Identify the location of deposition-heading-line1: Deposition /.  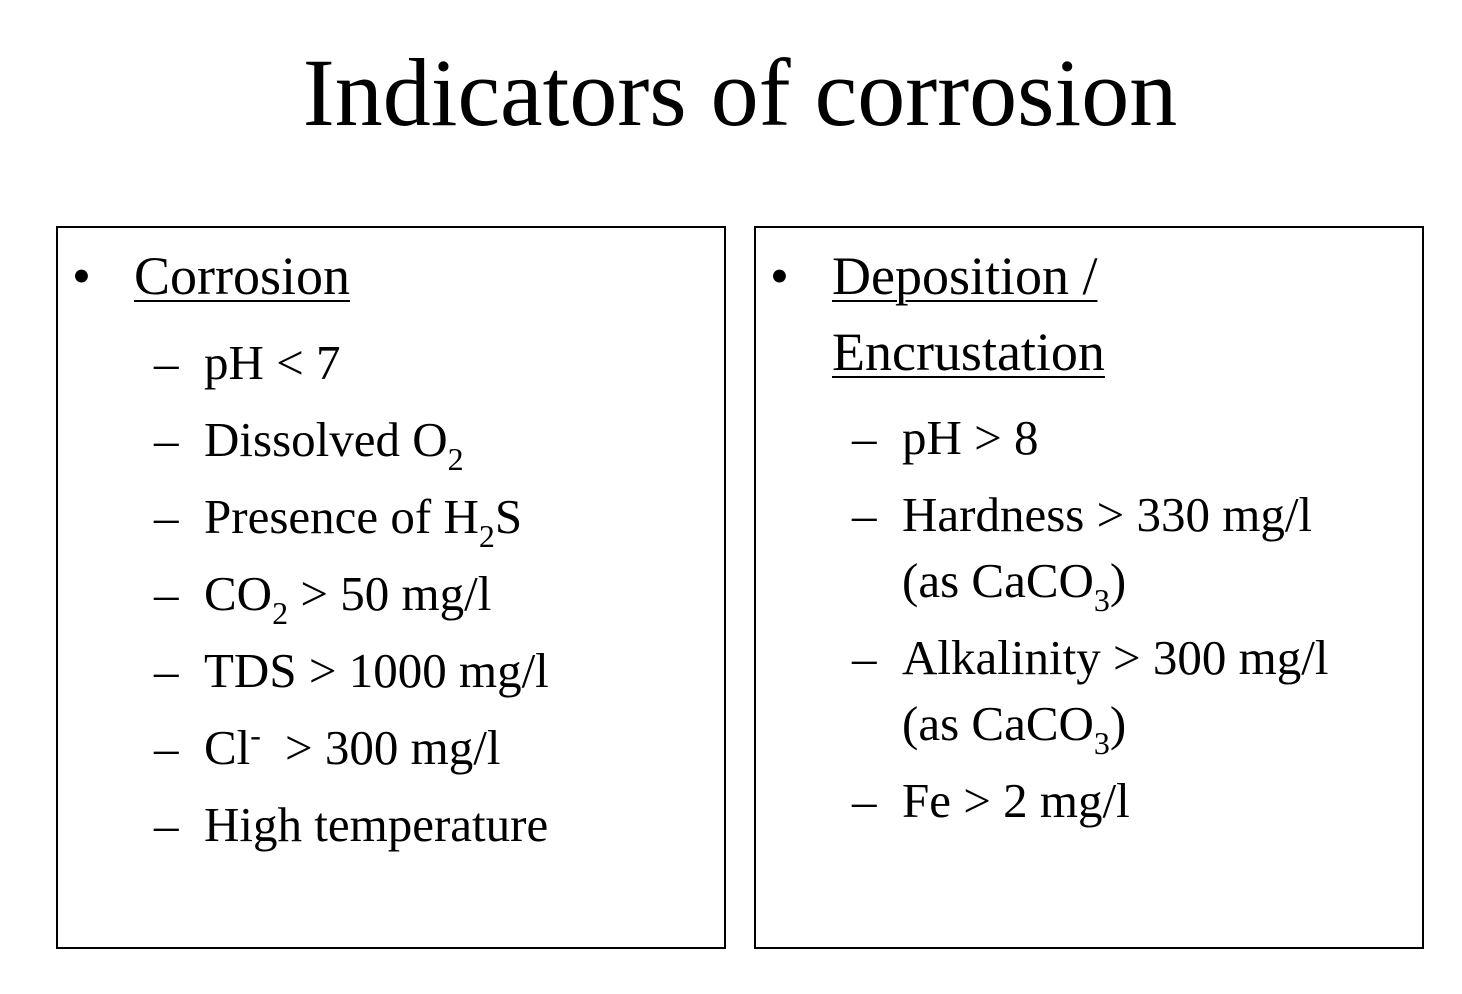
(965, 276).